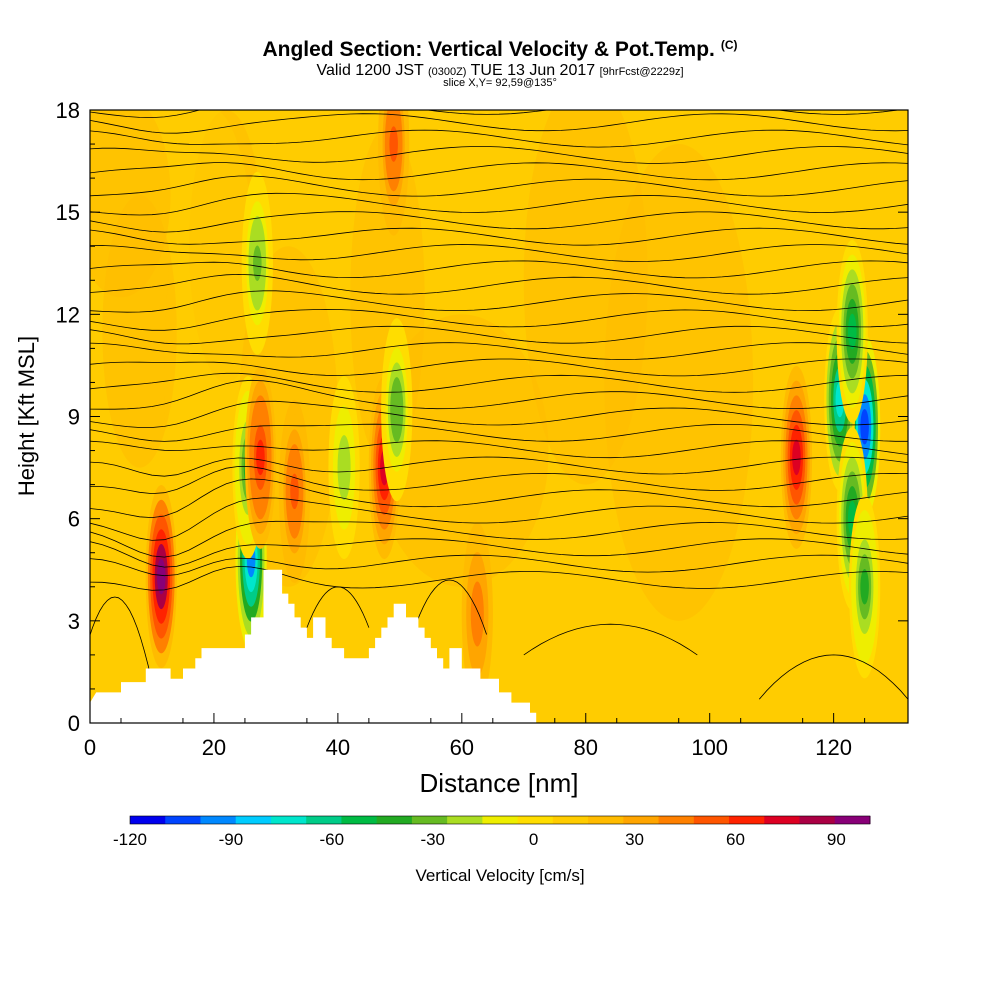 This screenshot has width=1000, height=1000. Describe the element at coordinates (533, 839) in the screenshot. I see `colorbar-tick-label: 0` at that location.